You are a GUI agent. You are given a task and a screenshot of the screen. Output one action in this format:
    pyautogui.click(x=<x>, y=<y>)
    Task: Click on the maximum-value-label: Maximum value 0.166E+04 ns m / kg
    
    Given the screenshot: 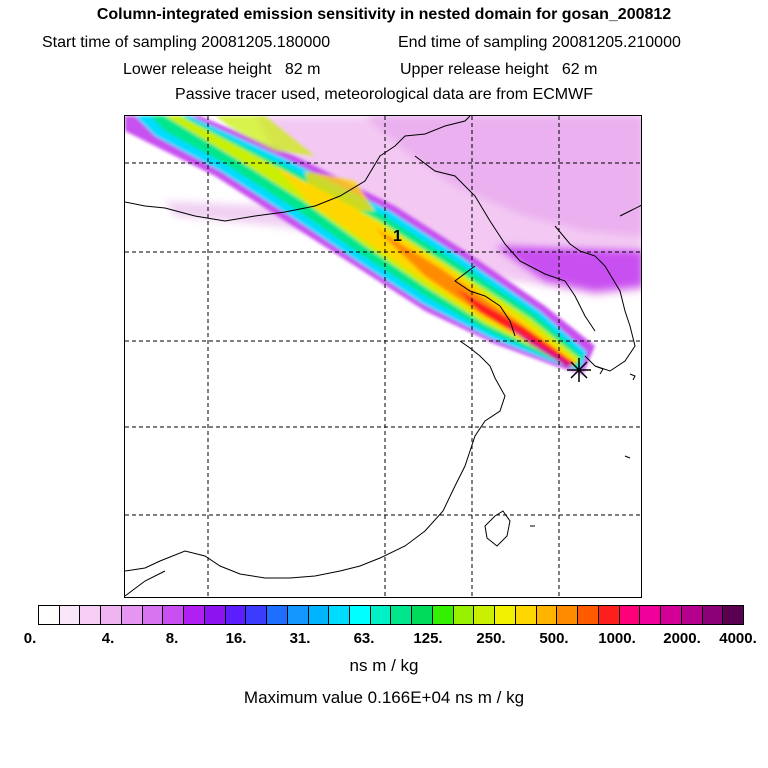 What is the action you would take?
    pyautogui.click(x=384, y=697)
    